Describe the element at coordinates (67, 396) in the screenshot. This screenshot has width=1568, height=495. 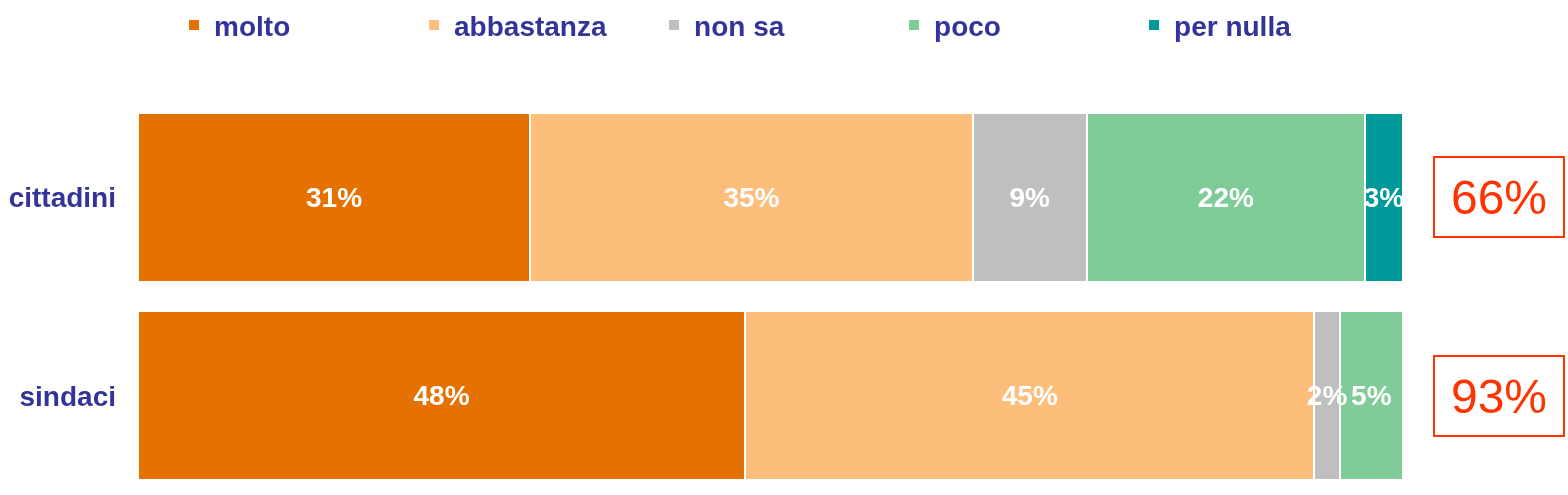
I see `y-tick-label: sindaci` at that location.